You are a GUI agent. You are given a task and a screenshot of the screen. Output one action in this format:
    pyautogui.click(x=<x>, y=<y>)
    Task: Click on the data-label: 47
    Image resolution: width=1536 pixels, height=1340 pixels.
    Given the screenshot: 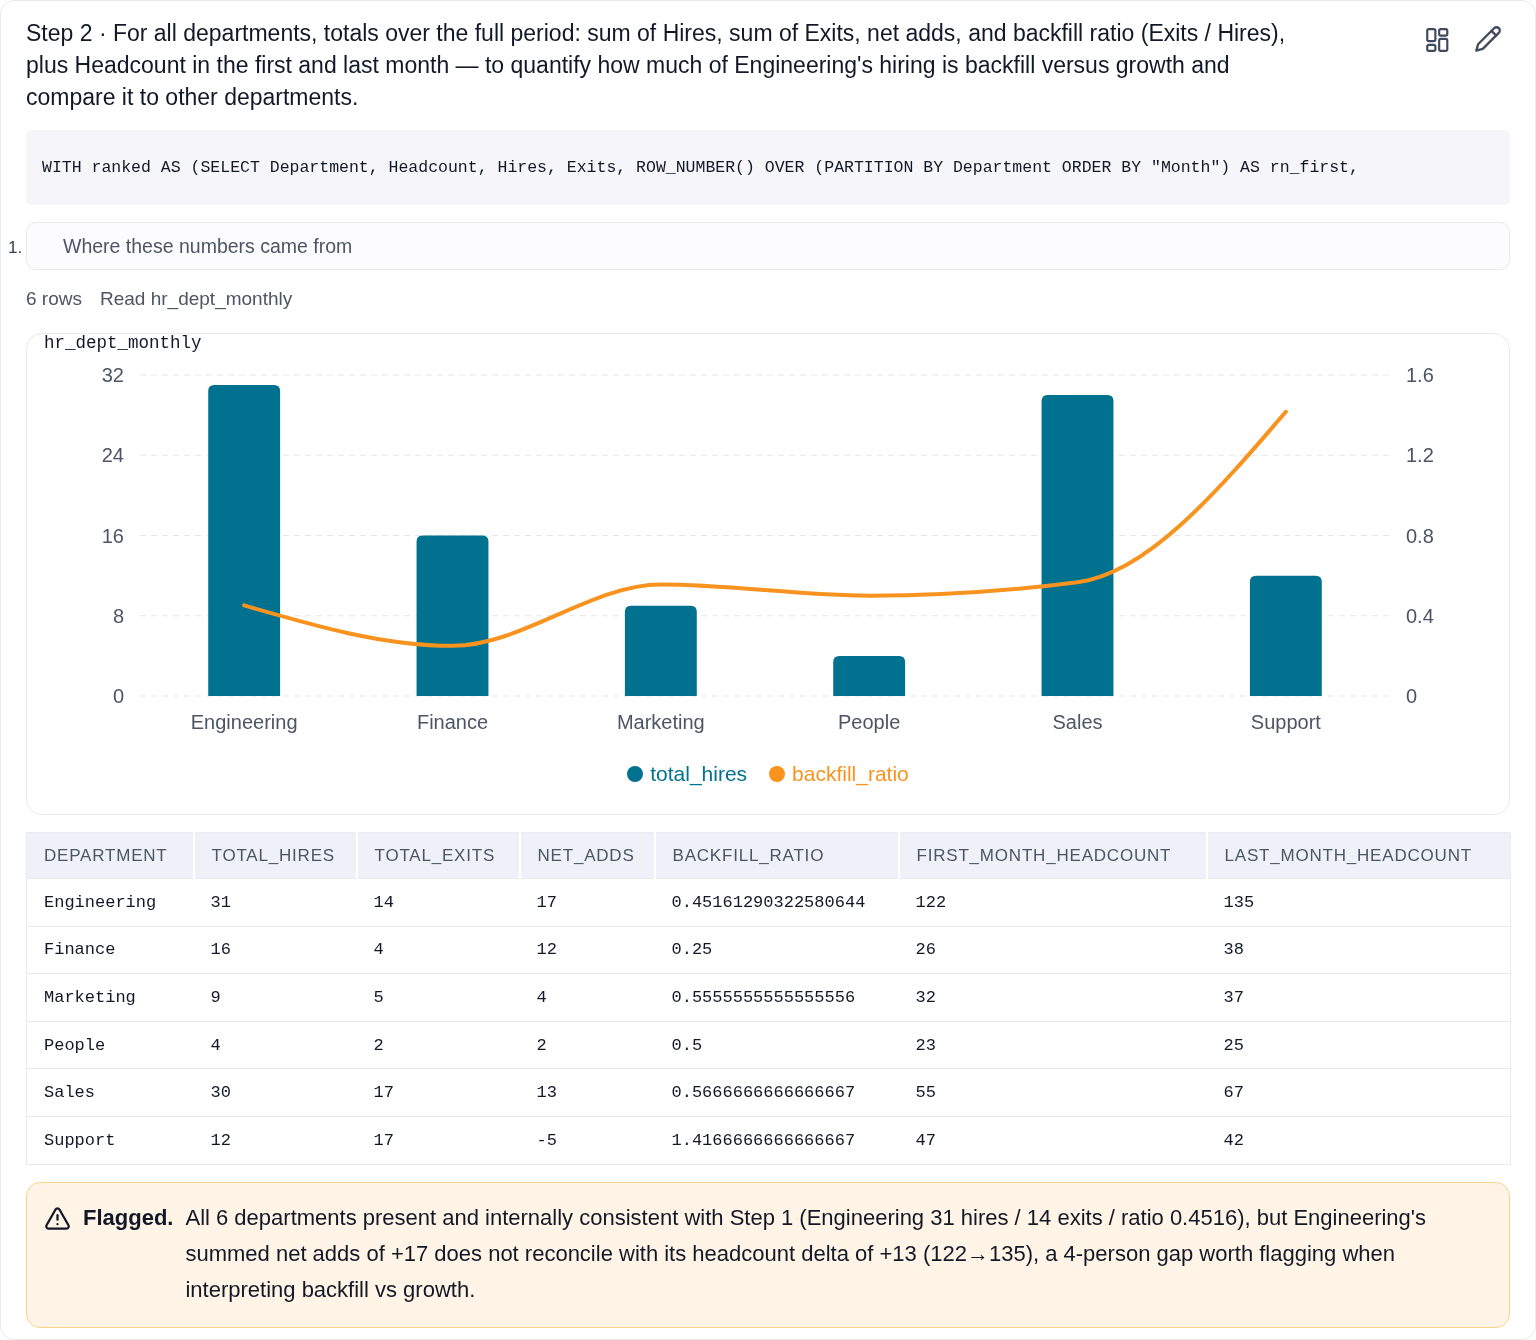 What is the action you would take?
    pyautogui.click(x=925, y=1140)
    